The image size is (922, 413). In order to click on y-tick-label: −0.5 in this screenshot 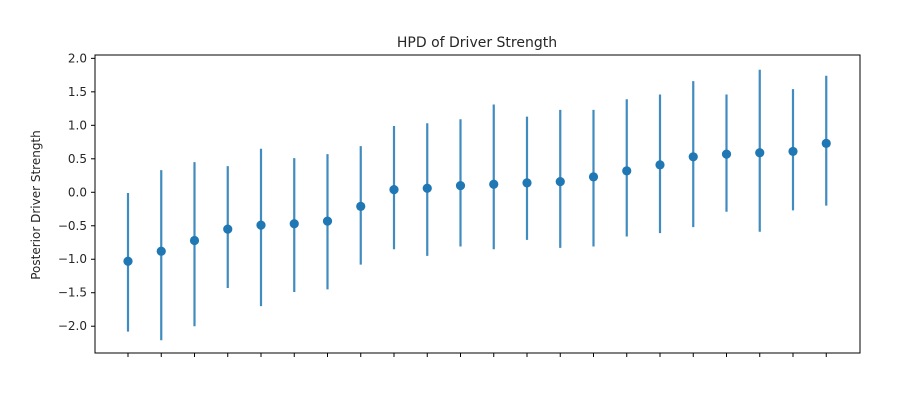, I will do `click(72, 226)`.